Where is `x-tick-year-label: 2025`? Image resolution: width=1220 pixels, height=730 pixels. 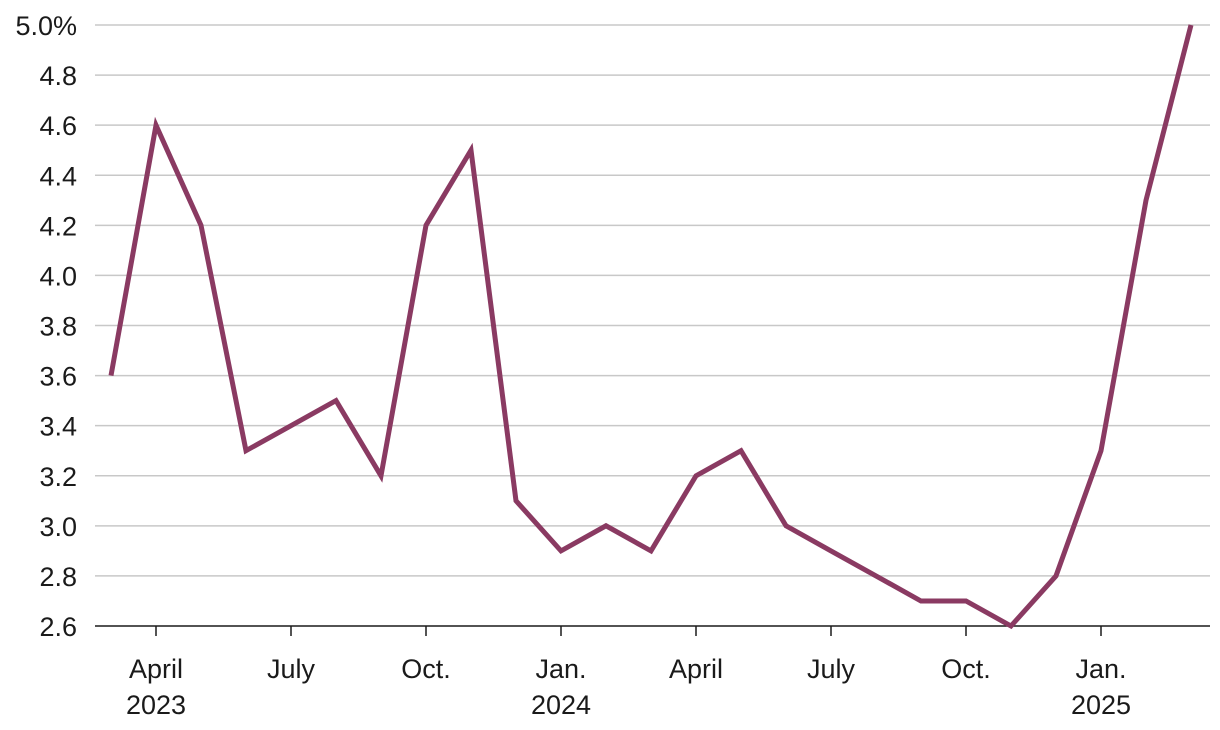 x-tick-year-label: 2025 is located at coordinates (1101, 705).